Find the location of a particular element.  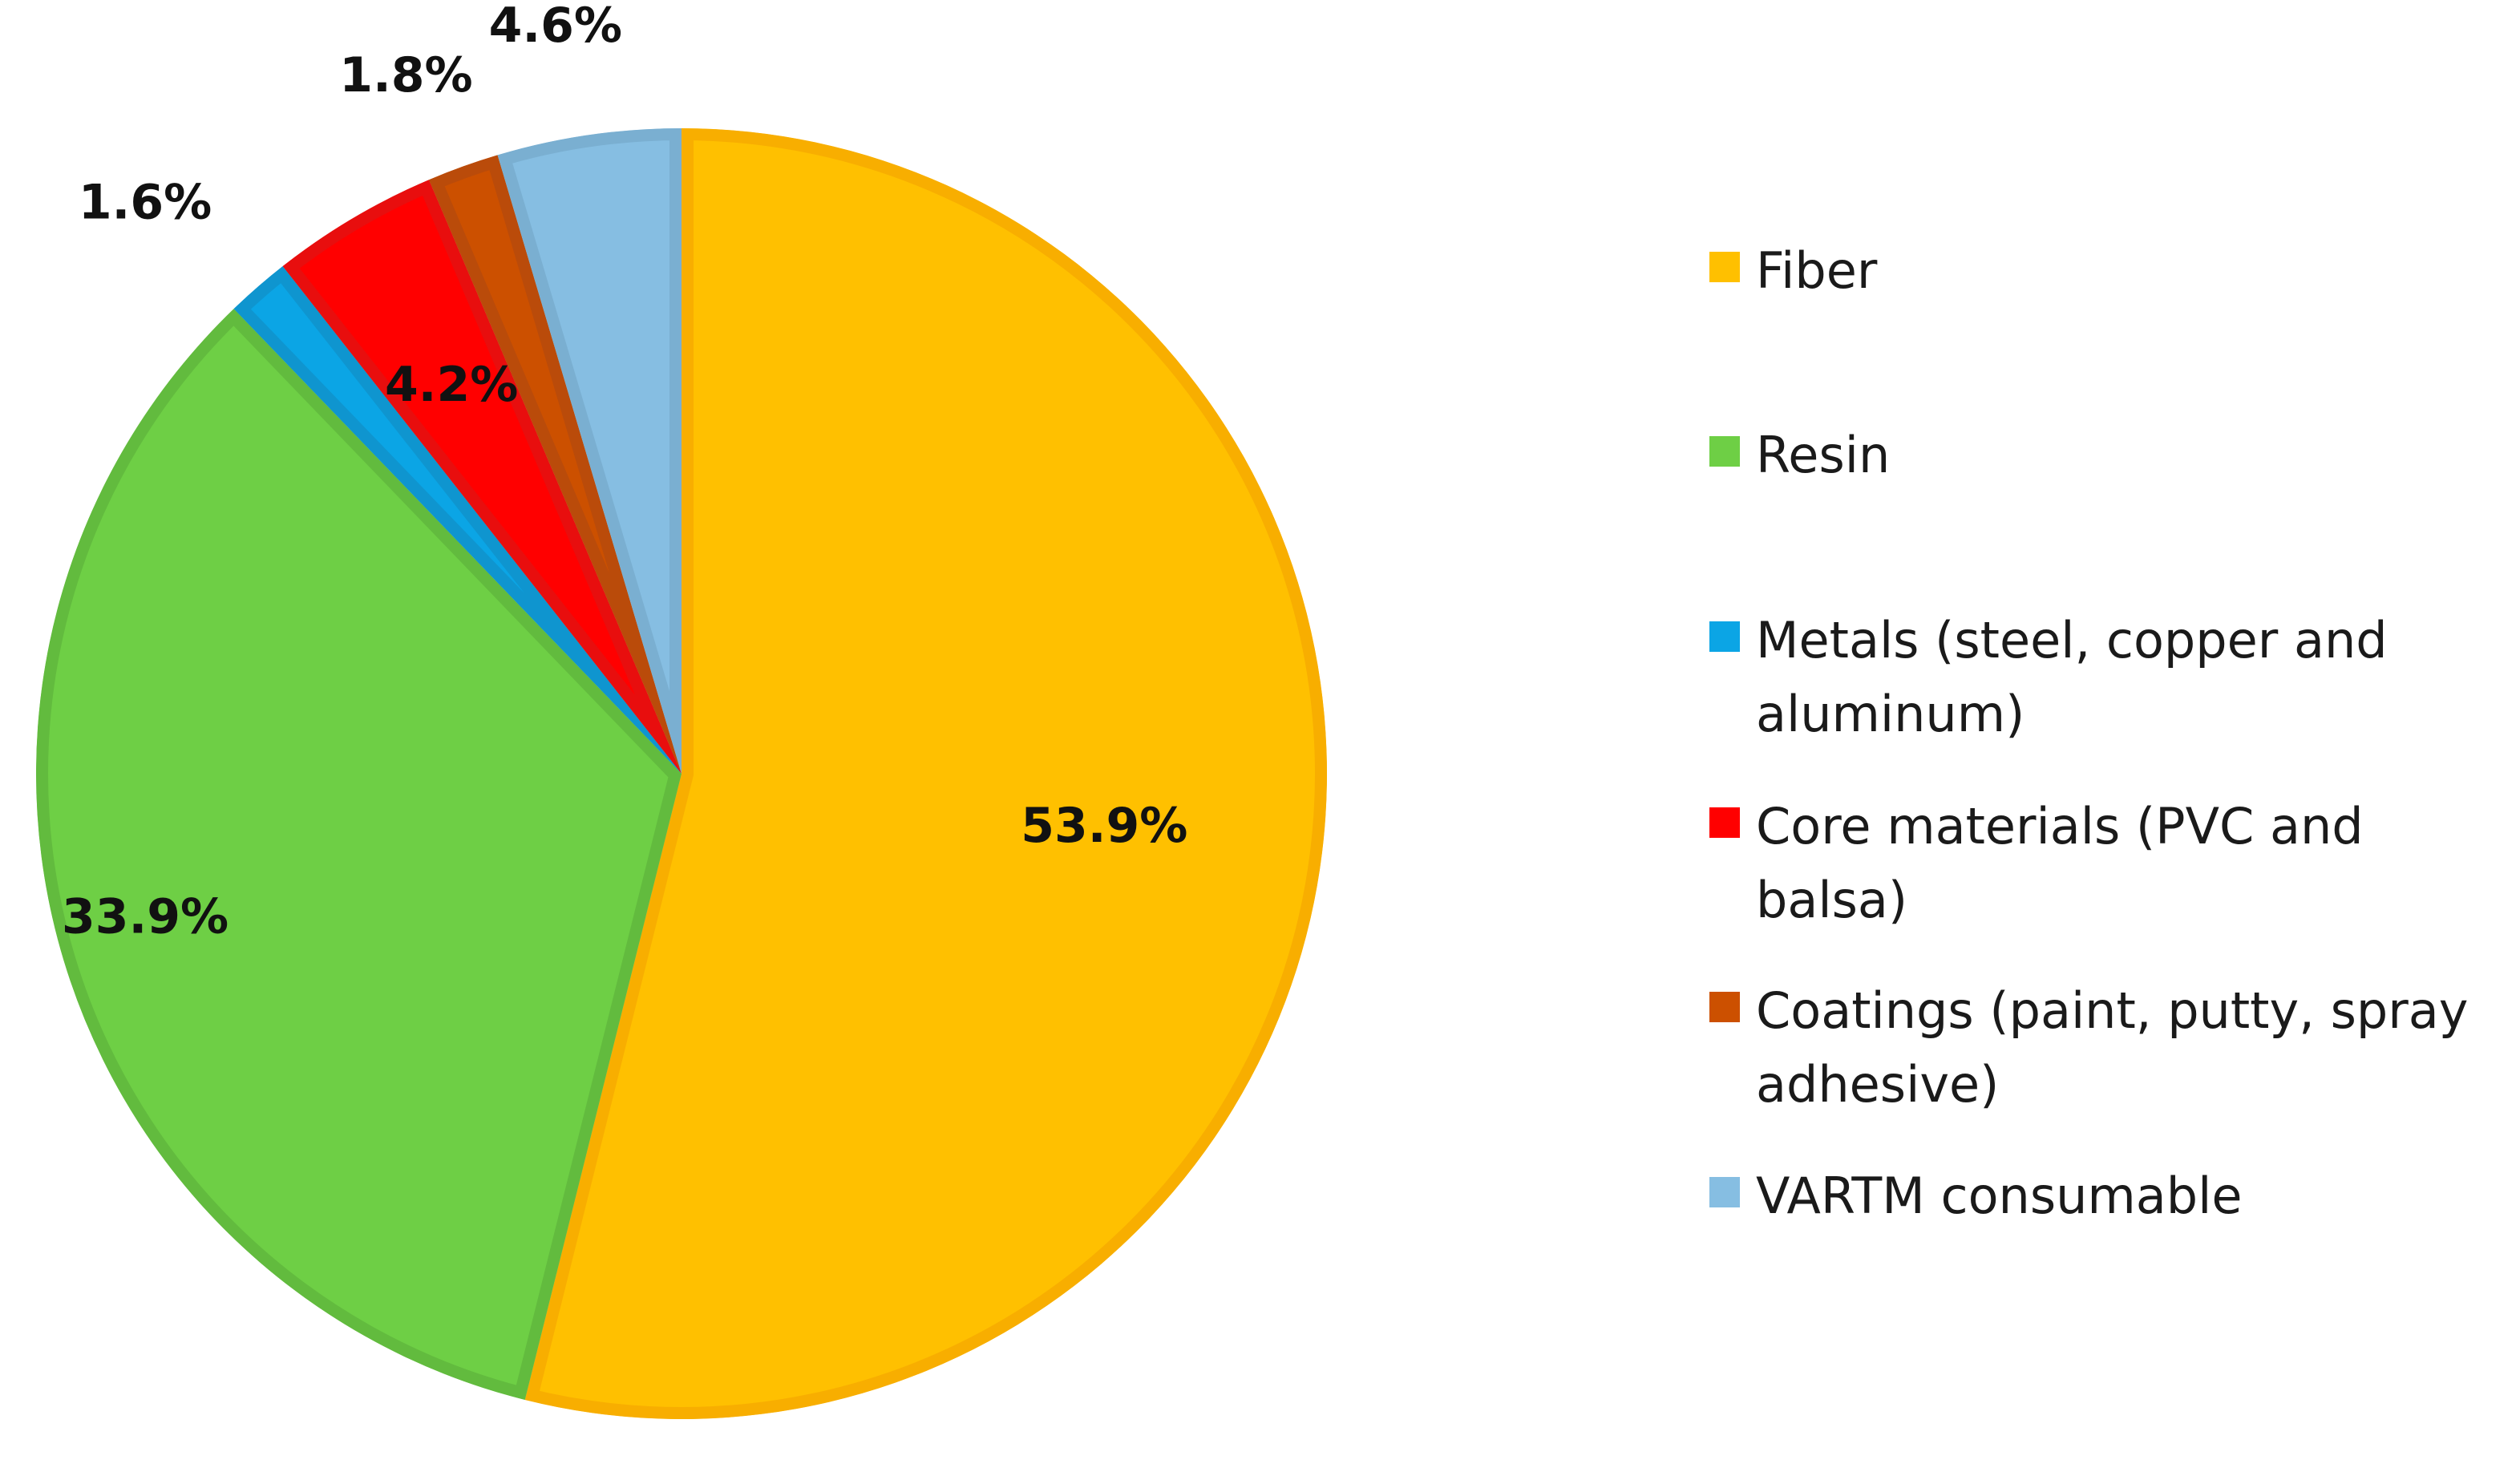

legend-item: Metals (steel, copper and aluminum) is located at coordinates (2105, 677).